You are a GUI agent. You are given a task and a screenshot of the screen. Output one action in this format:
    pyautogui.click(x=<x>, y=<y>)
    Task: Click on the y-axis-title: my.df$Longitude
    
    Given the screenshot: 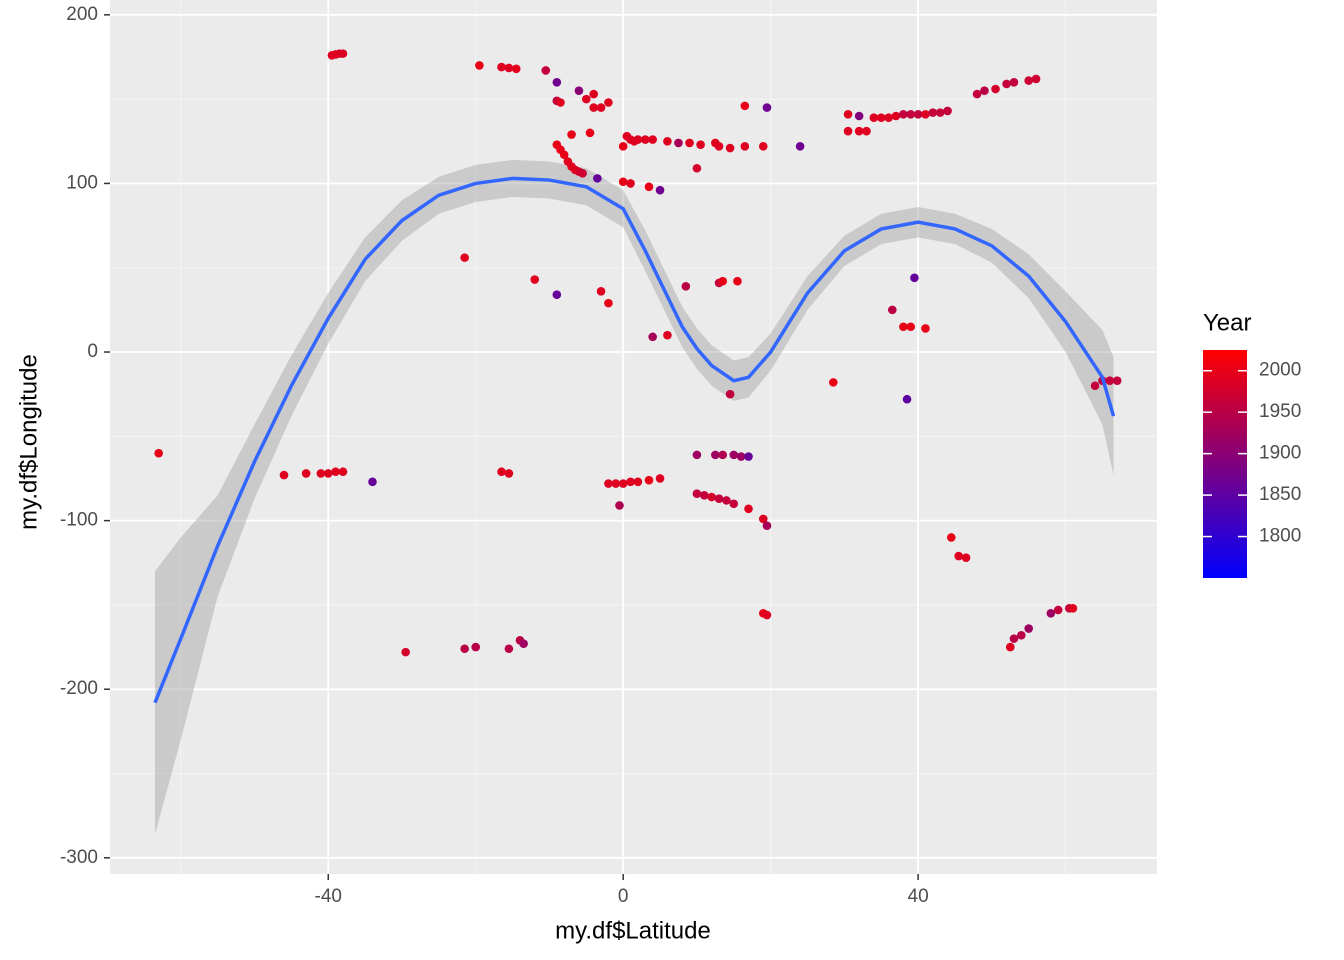 What is the action you would take?
    pyautogui.click(x=28, y=442)
    